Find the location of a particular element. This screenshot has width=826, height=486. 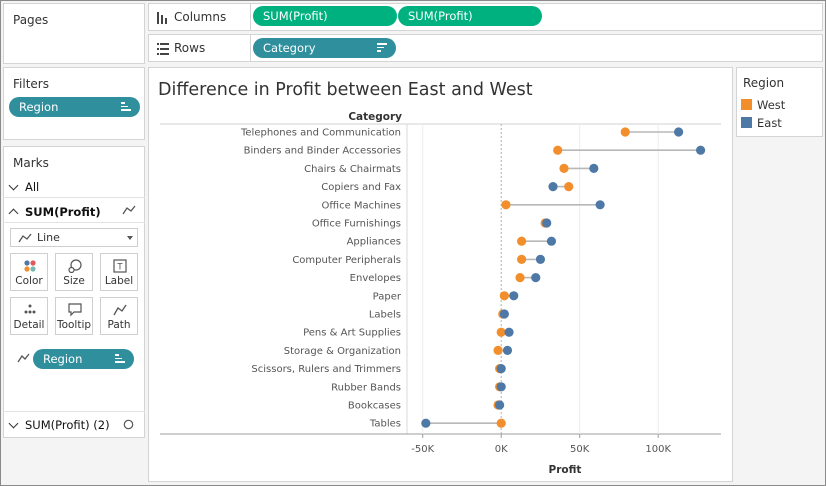

category-label: Paper is located at coordinates (387, 296).